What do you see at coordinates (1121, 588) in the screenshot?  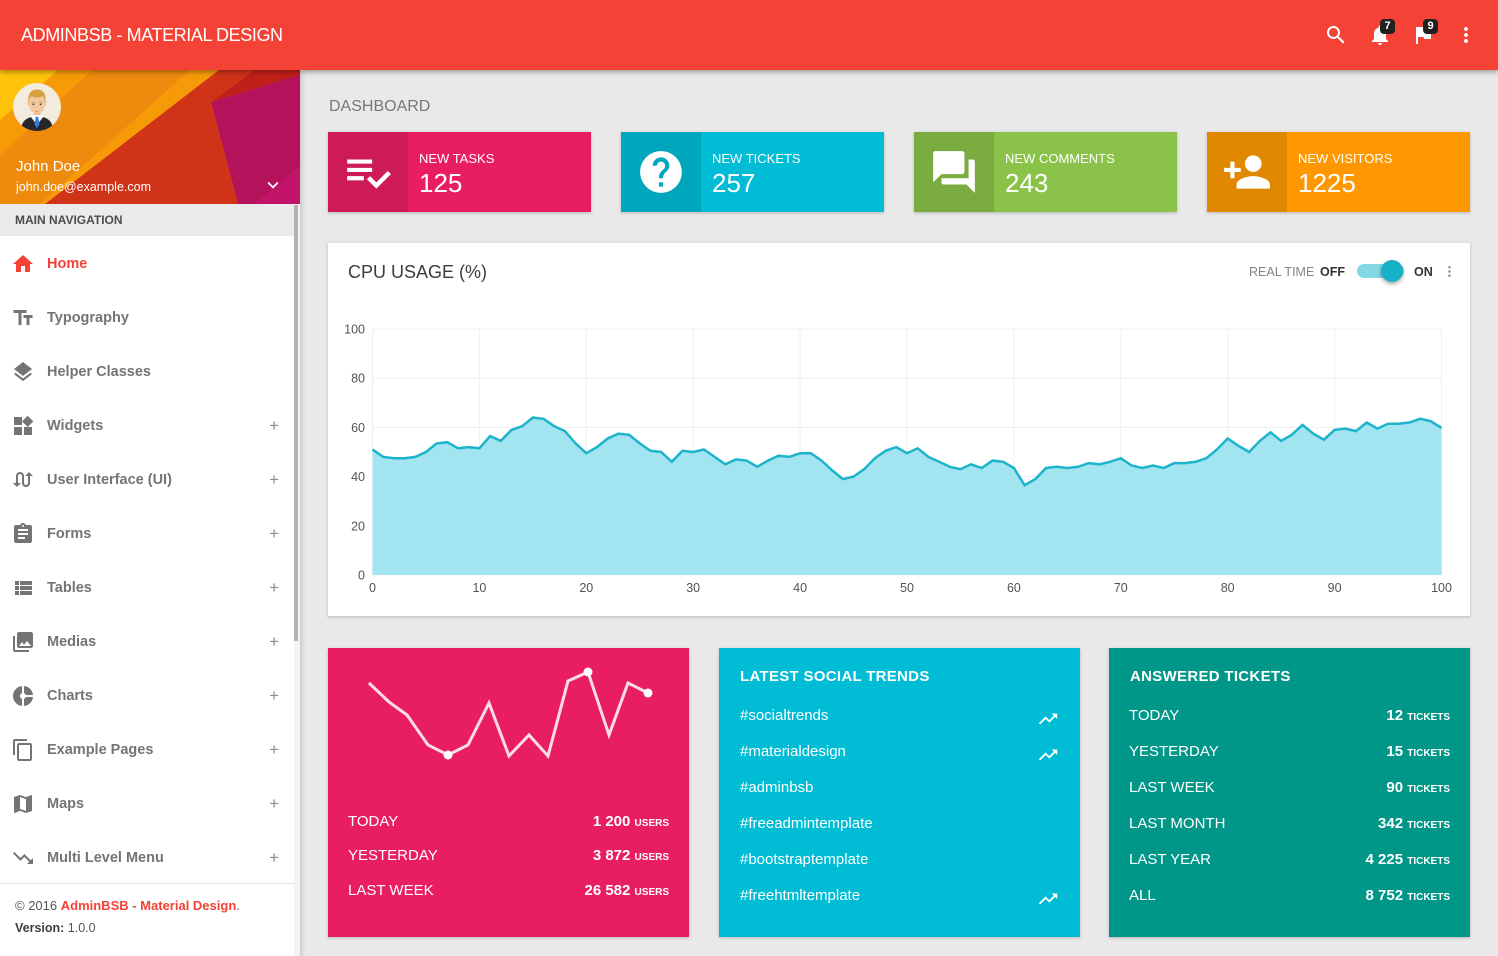 I see `svg-text: 70` at bounding box center [1121, 588].